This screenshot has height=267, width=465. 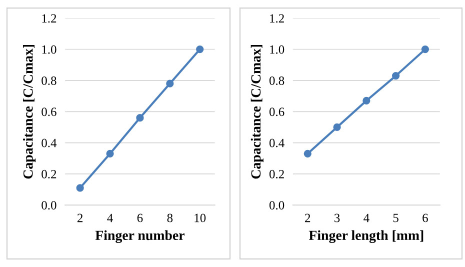 What do you see at coordinates (395, 218) in the screenshot?
I see `x-tick-label: 5` at bounding box center [395, 218].